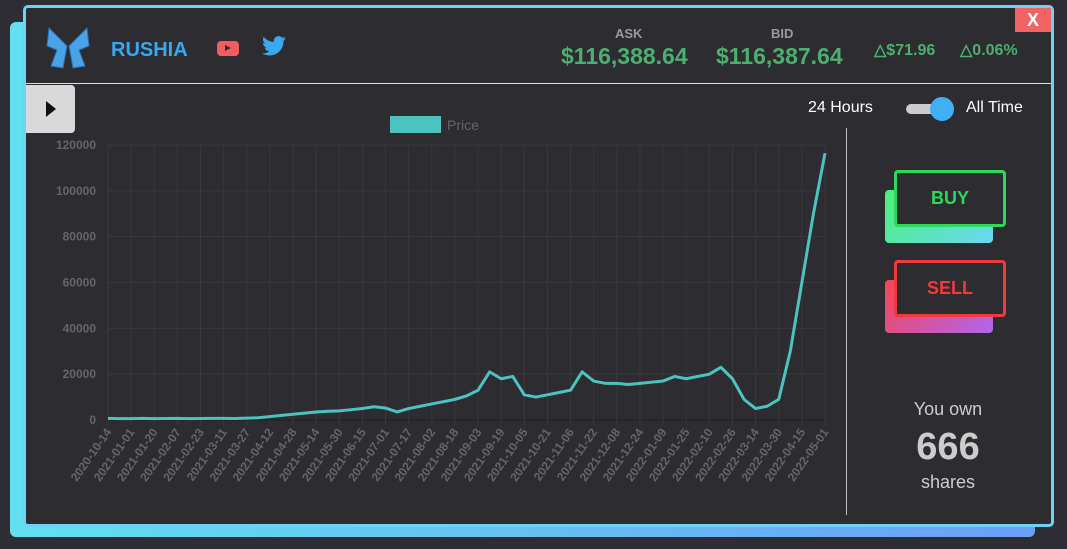  What do you see at coordinates (950, 198) in the screenshot?
I see `buy-button: BUY` at bounding box center [950, 198].